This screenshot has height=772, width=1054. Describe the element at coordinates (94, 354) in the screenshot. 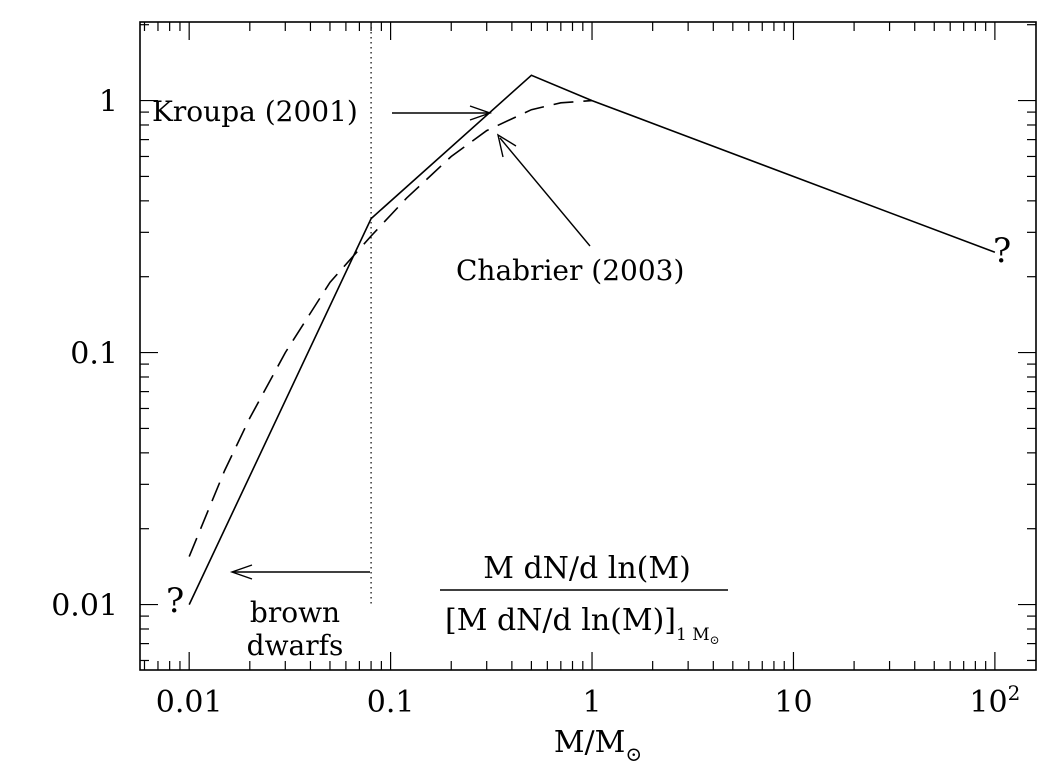

I see `y-tick-label: 0.1` at that location.